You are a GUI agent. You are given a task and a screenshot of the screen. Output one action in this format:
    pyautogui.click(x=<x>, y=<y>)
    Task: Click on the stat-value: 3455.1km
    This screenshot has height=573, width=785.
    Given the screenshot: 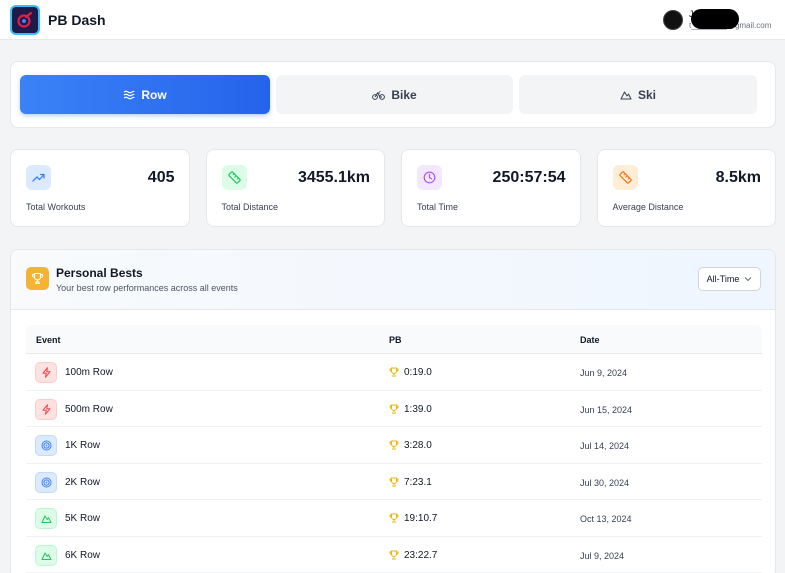 What is the action you would take?
    pyautogui.click(x=333, y=177)
    